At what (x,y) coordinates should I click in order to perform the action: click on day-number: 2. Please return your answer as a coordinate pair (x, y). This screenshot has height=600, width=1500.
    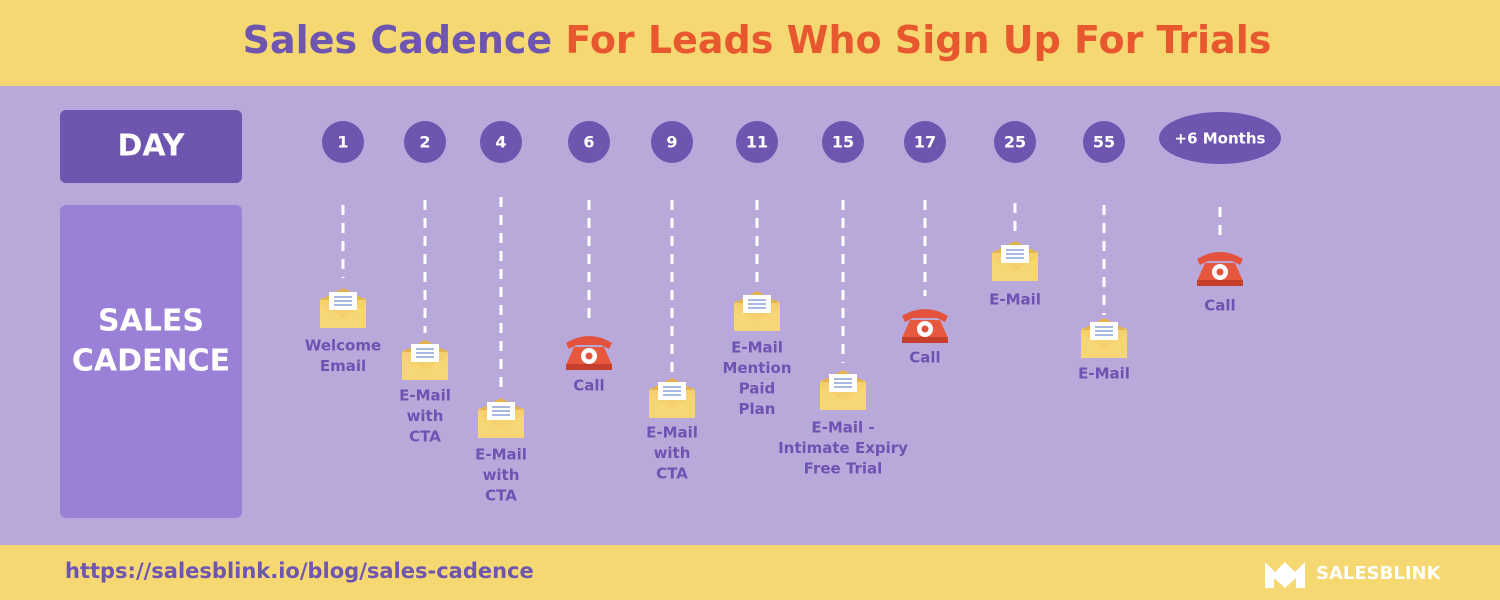
    Looking at the image, I should click on (424, 142).